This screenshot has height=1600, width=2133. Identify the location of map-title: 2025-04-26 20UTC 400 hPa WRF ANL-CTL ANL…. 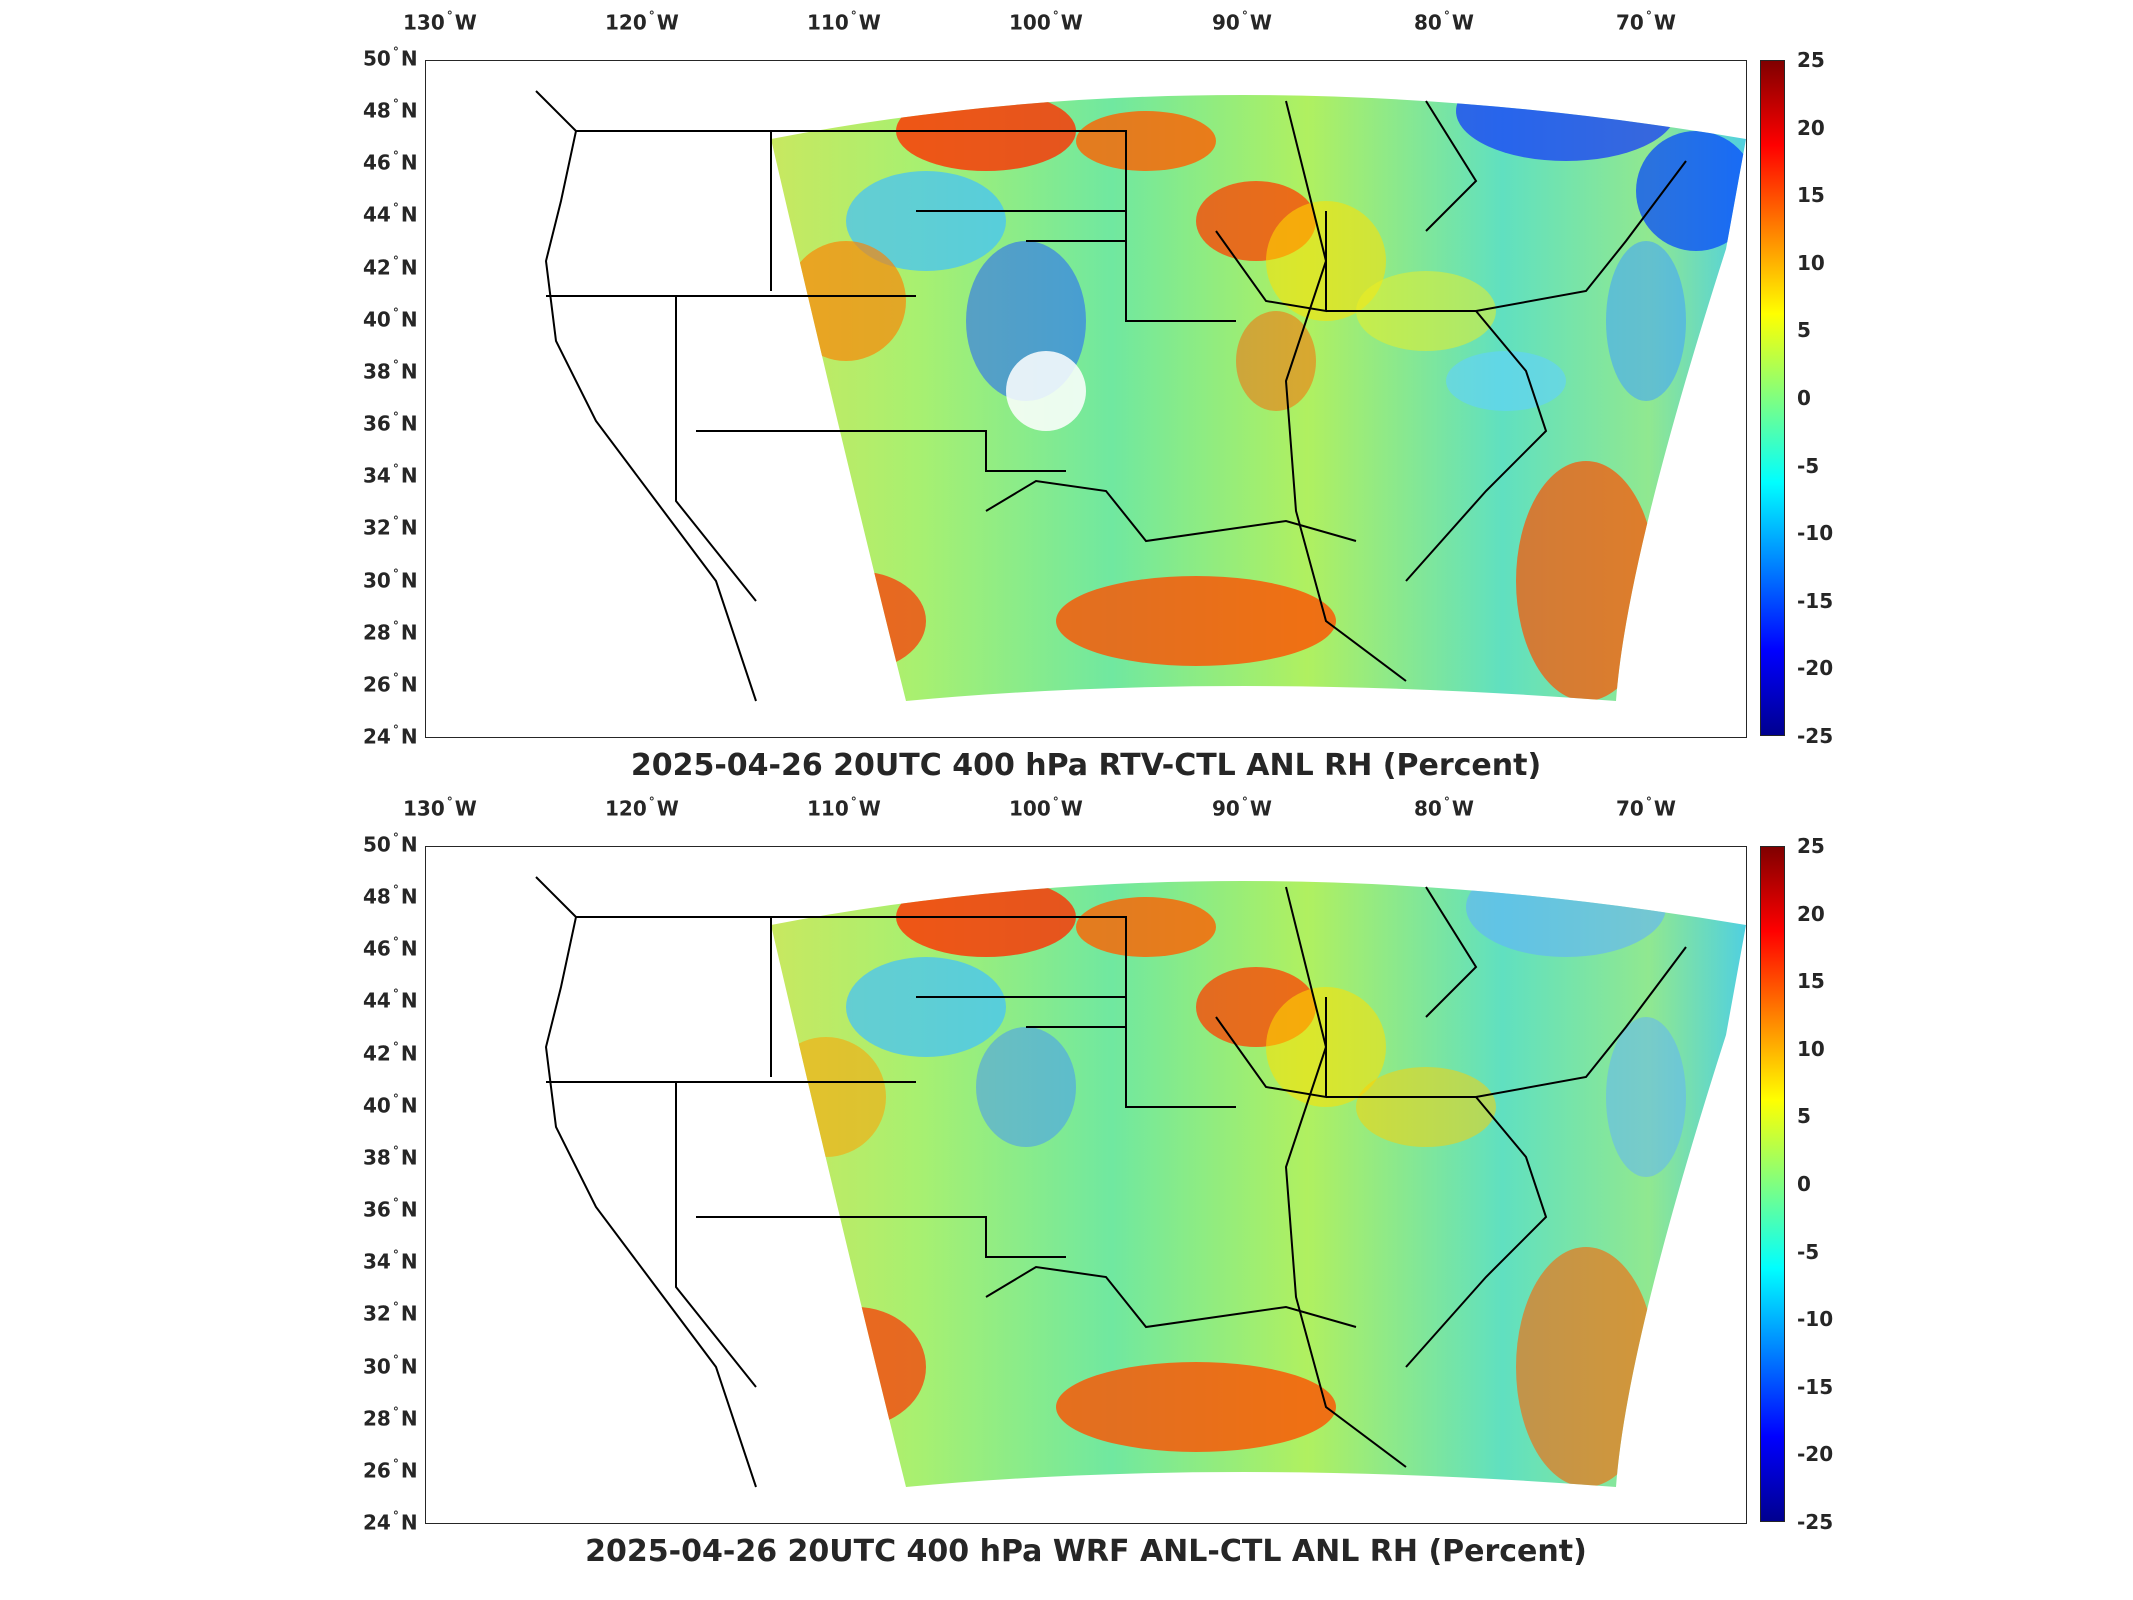
(1086, 1551).